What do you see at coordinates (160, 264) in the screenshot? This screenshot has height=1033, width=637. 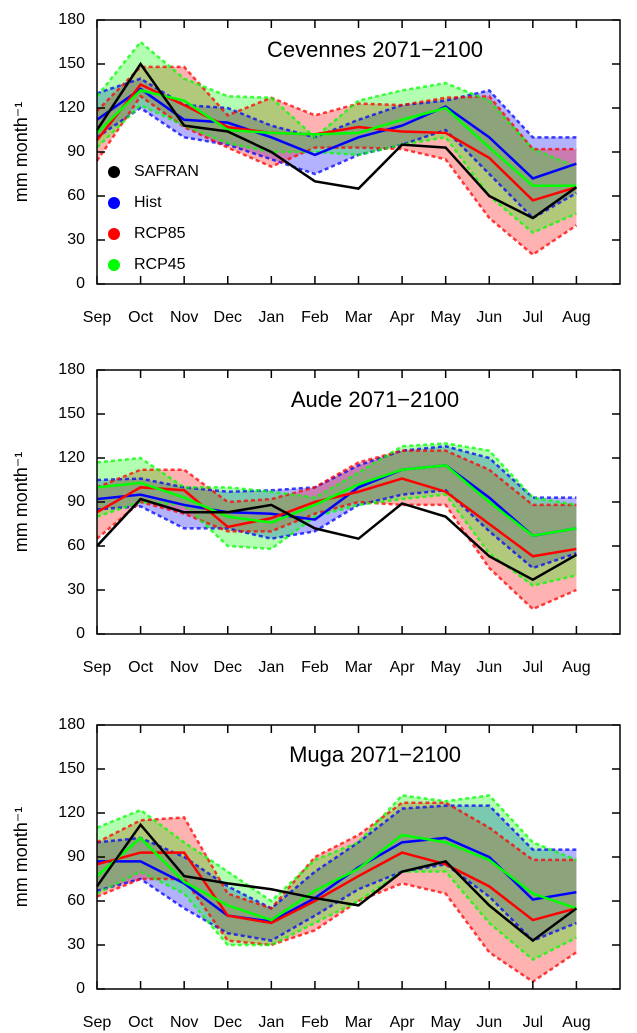 I see `legend-label: RCP45` at bounding box center [160, 264].